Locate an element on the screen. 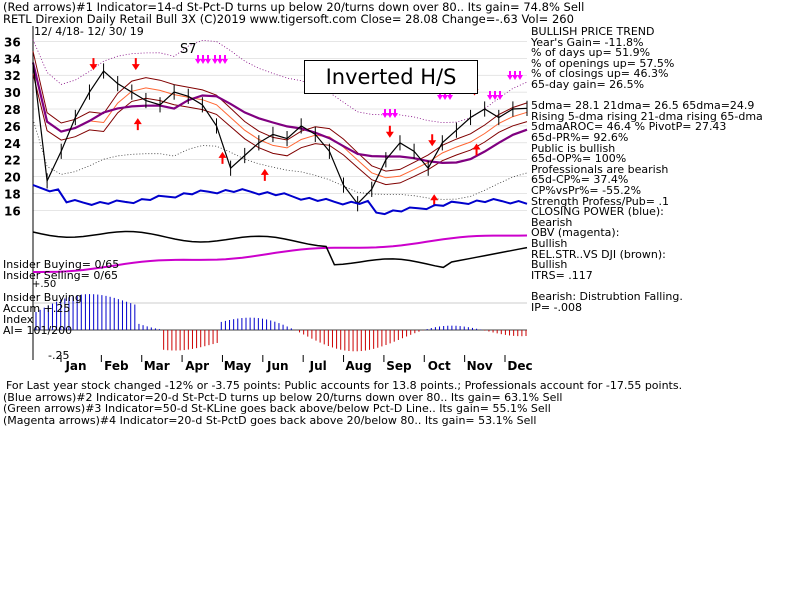 The image size is (800, 600). x-tick-label: Jun is located at coordinates (277, 366).